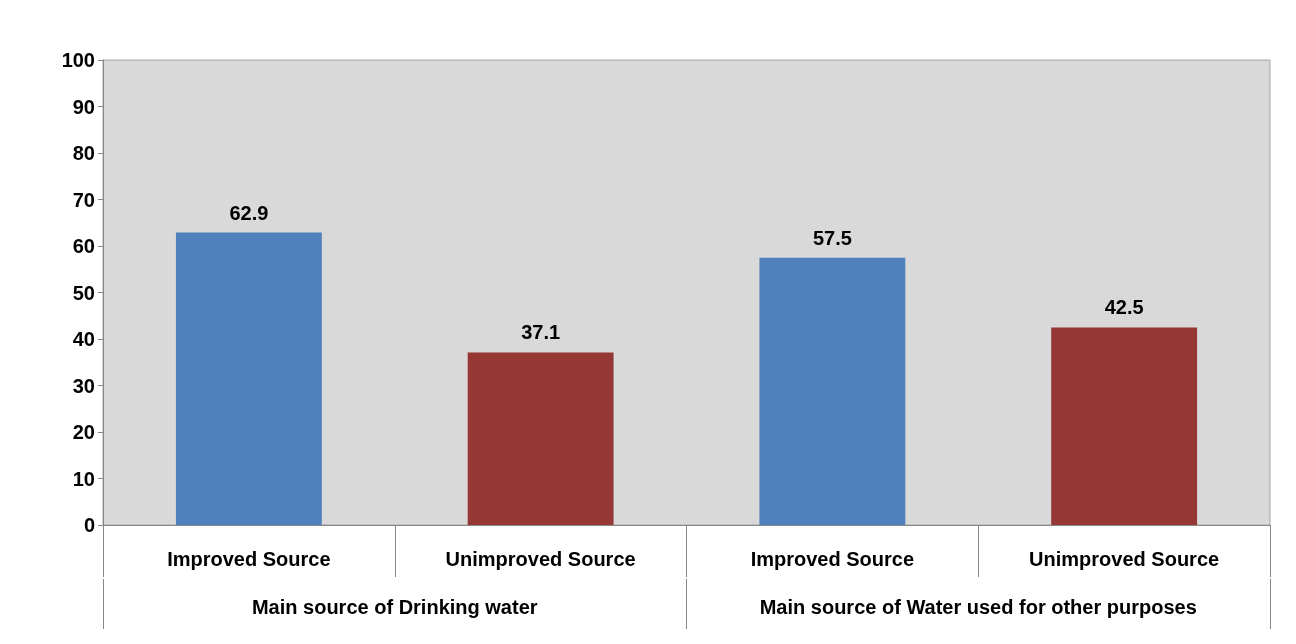 This screenshot has width=1296, height=644. I want to click on y-tick-label: 20, so click(83, 432).